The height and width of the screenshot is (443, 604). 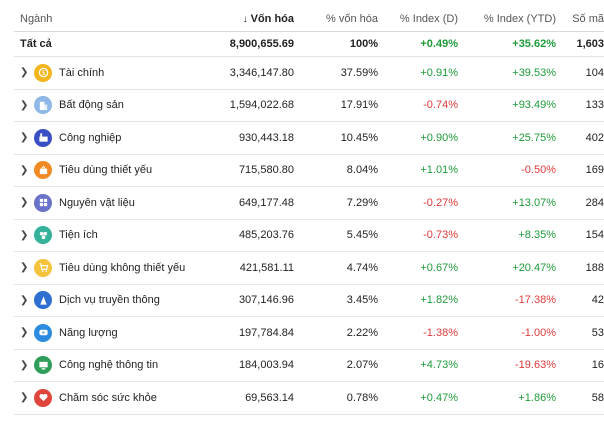 What do you see at coordinates (43, 170) in the screenshot?
I see `basket-icon` at bounding box center [43, 170].